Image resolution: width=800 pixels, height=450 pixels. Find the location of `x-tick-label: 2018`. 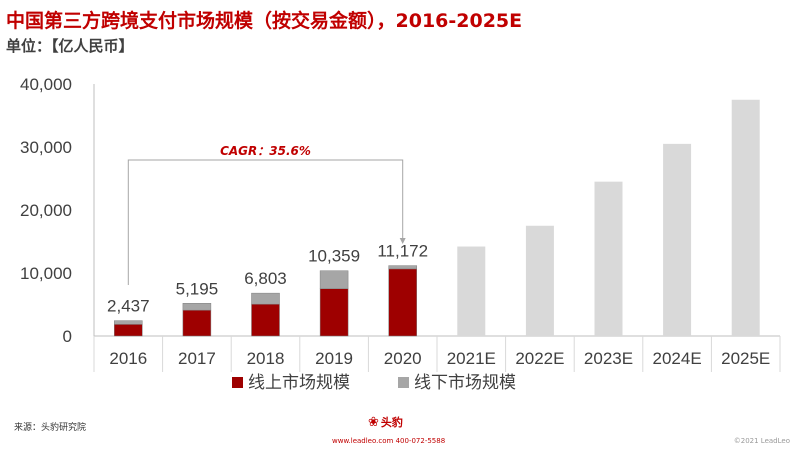

x-tick-label: 2018 is located at coordinates (266, 358).